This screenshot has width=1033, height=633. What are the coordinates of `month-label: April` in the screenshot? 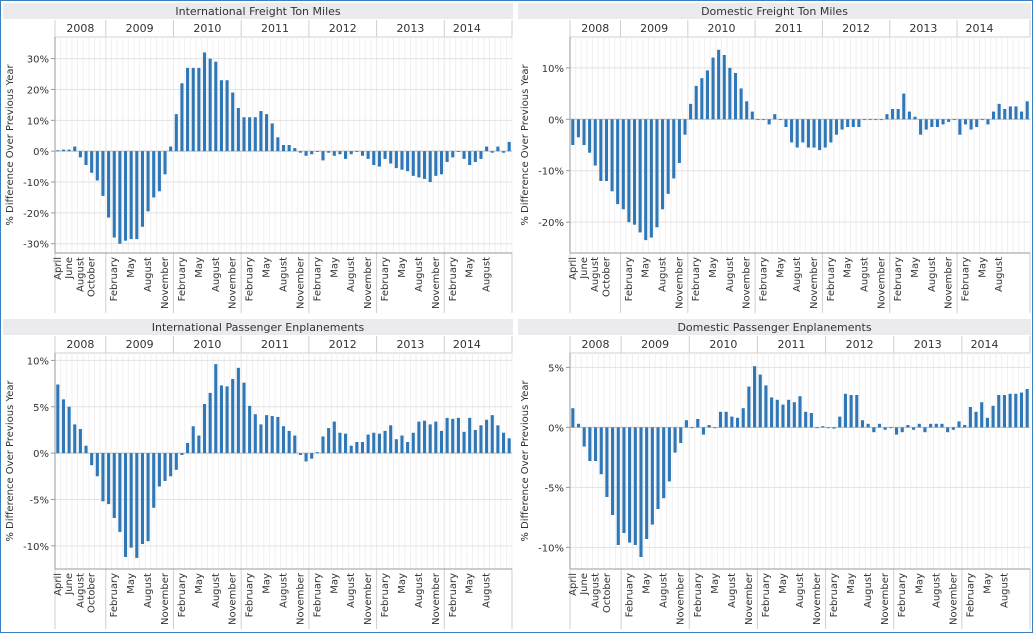 It's located at (58, 584).